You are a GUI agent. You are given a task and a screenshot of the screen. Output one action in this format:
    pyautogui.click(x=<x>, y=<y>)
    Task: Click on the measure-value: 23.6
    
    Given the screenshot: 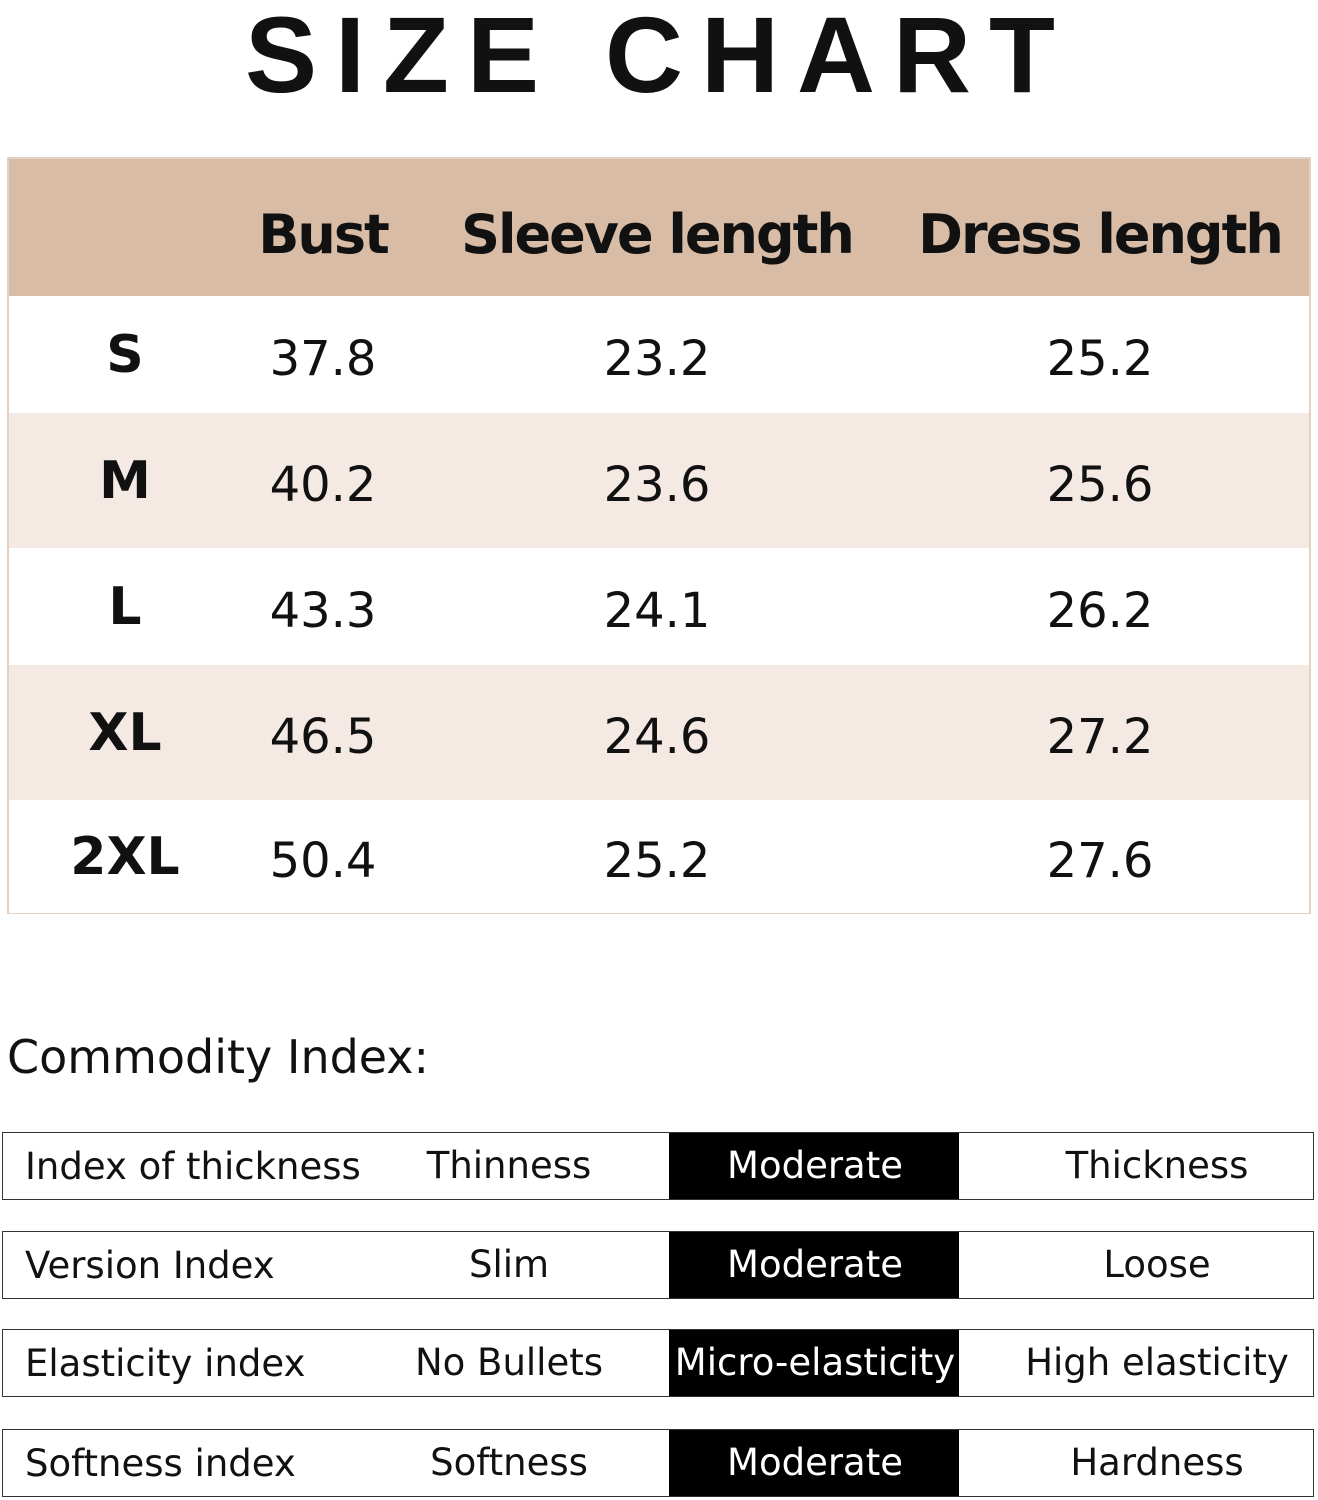 What is the action you would take?
    pyautogui.click(x=657, y=484)
    